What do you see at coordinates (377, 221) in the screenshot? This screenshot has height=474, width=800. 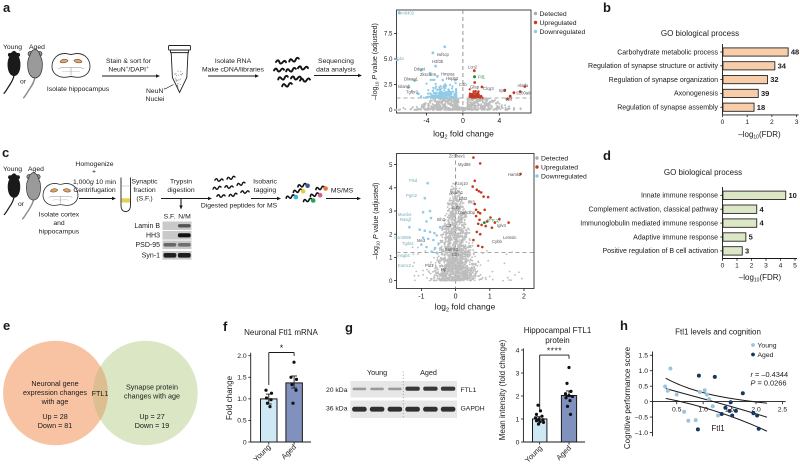 I see `svg-text: –log10 P value (adjusted)` at bounding box center [377, 221].